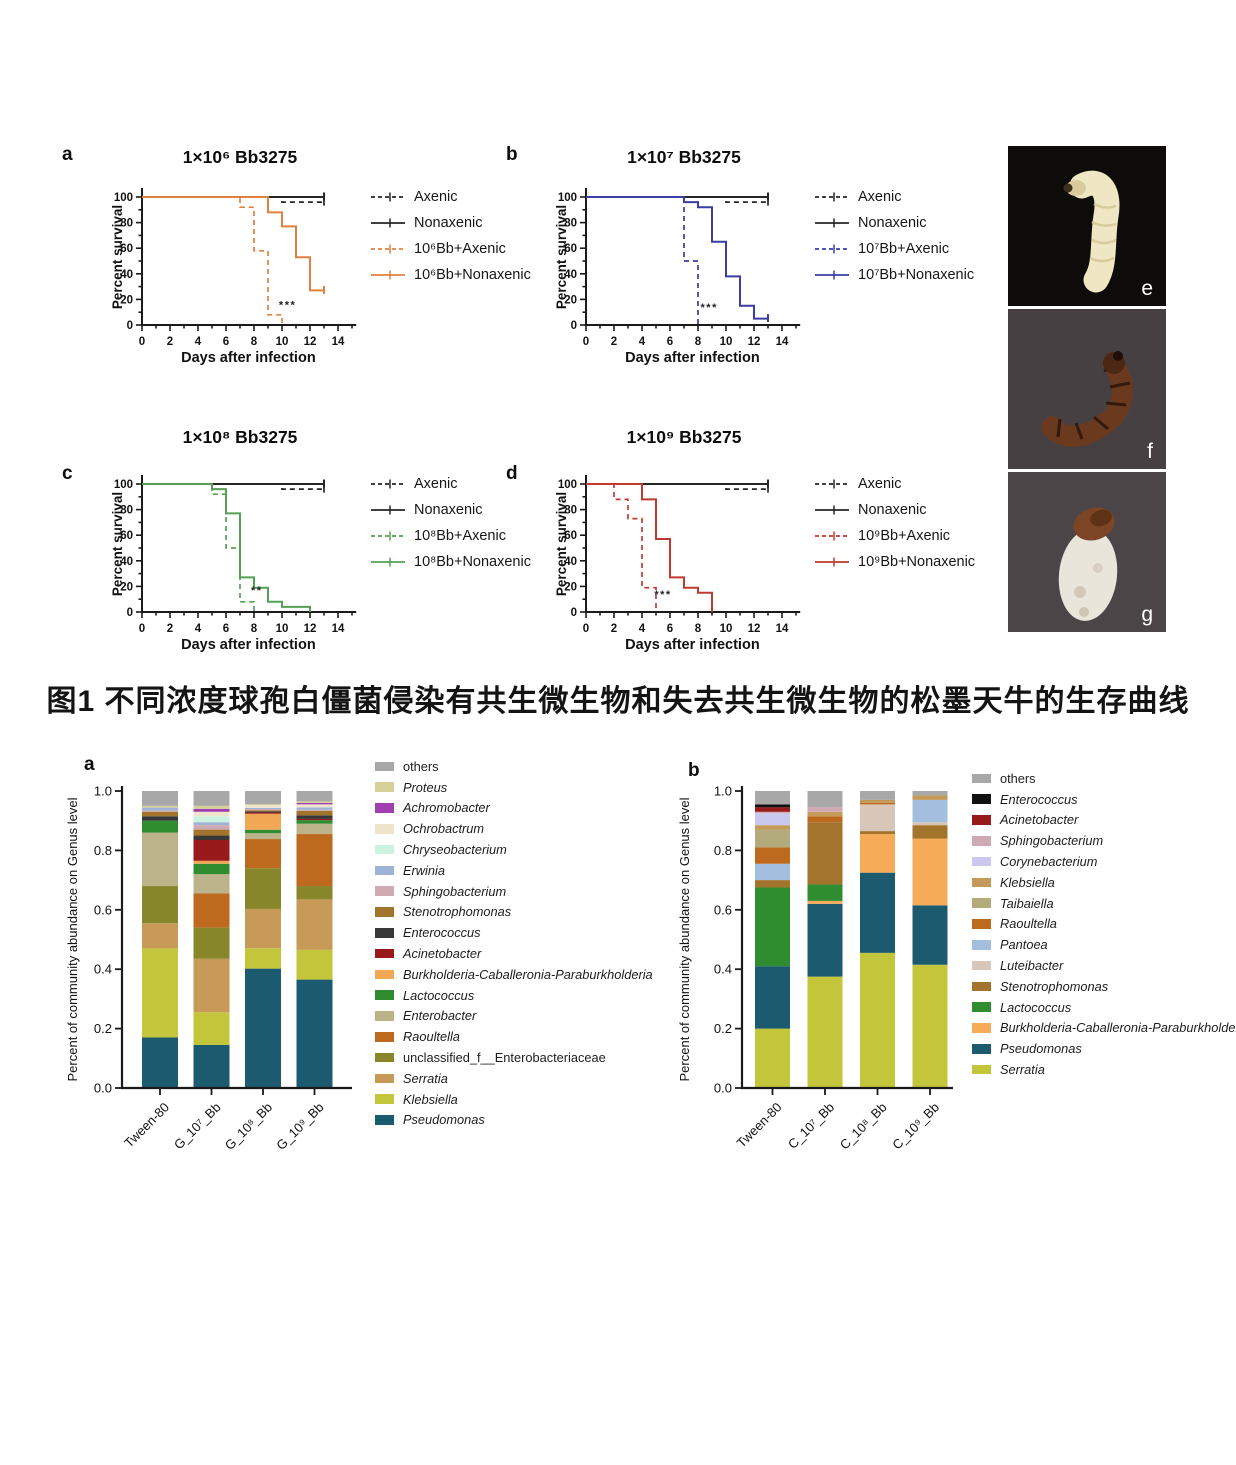  I want to click on x-category-label: Tween-80, so click(759, 1125).